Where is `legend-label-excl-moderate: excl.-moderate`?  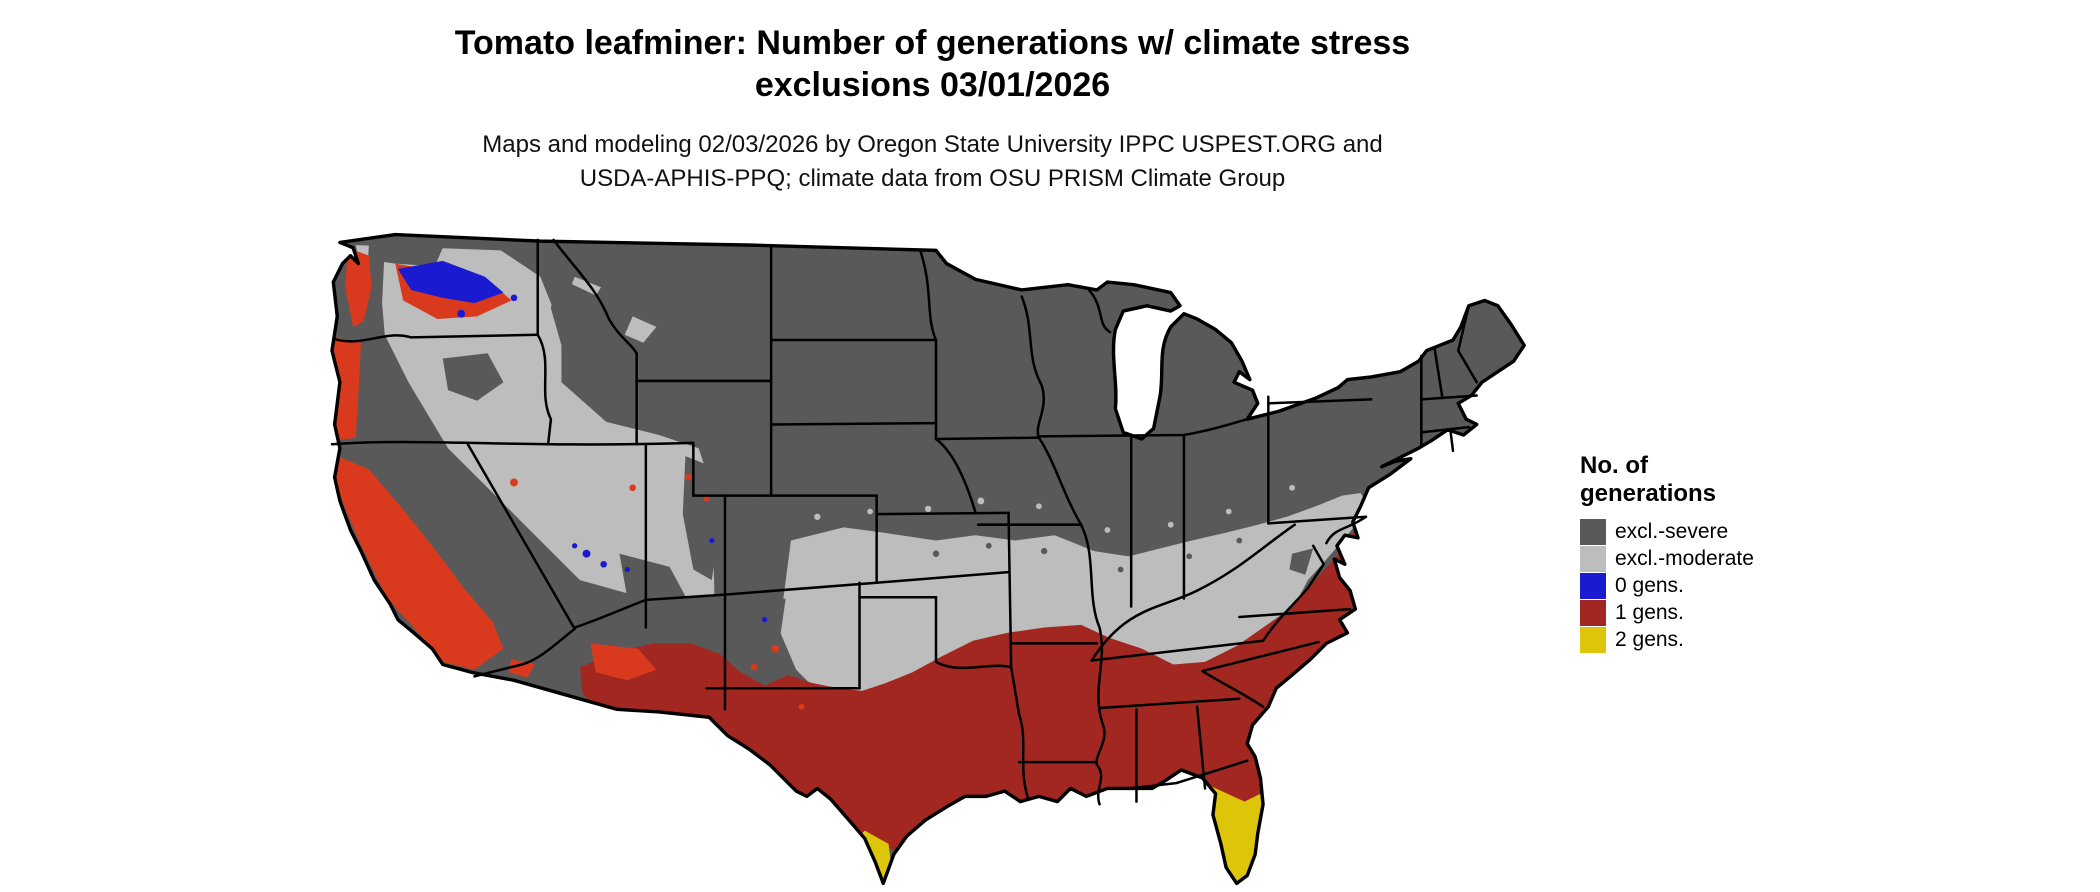
legend-label-excl-moderate: excl.-moderate is located at coordinates (1684, 558).